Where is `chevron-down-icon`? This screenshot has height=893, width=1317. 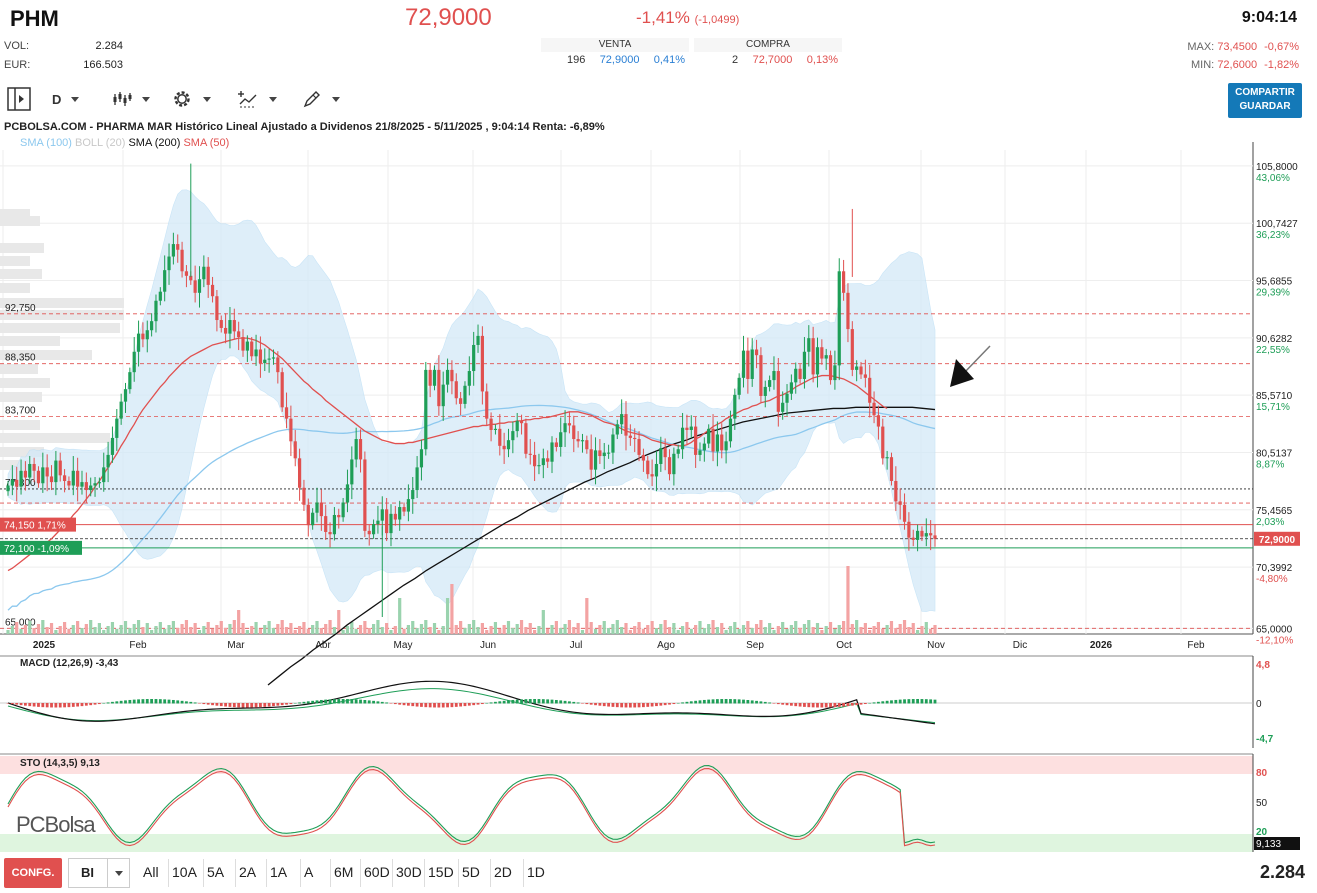
chevron-down-icon is located at coordinates (336, 99).